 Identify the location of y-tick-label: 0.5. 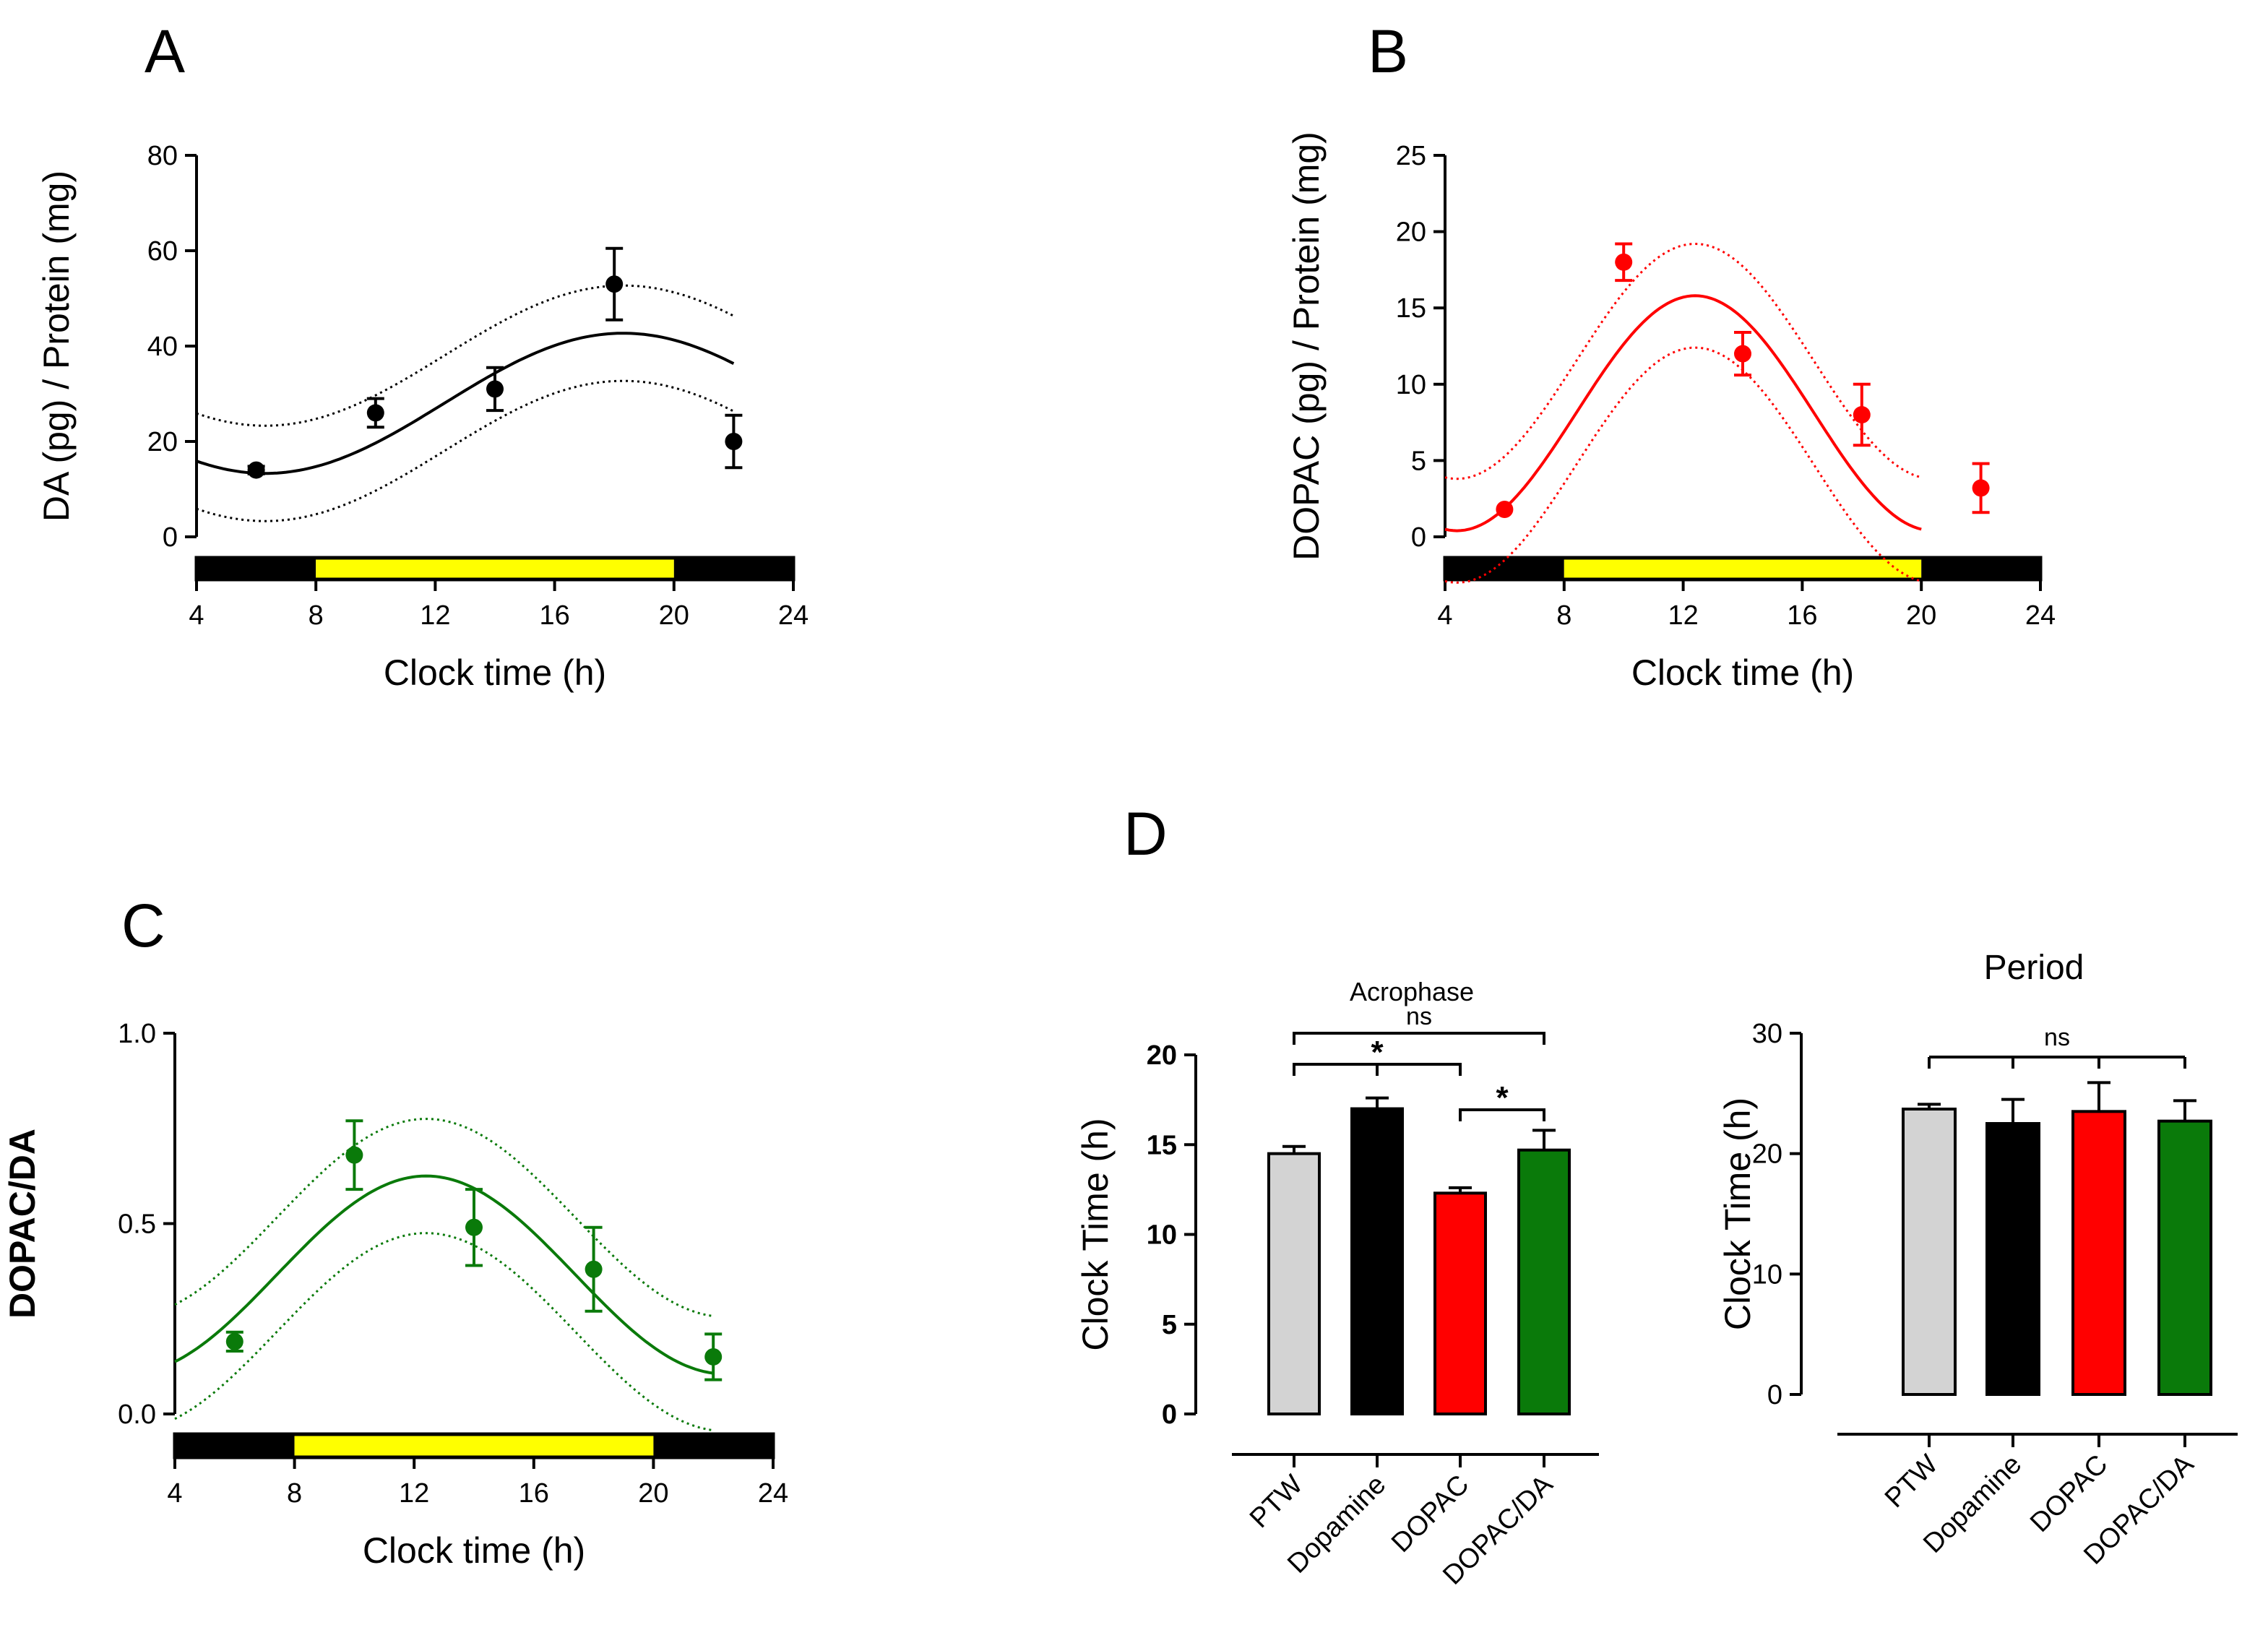
(137, 1224).